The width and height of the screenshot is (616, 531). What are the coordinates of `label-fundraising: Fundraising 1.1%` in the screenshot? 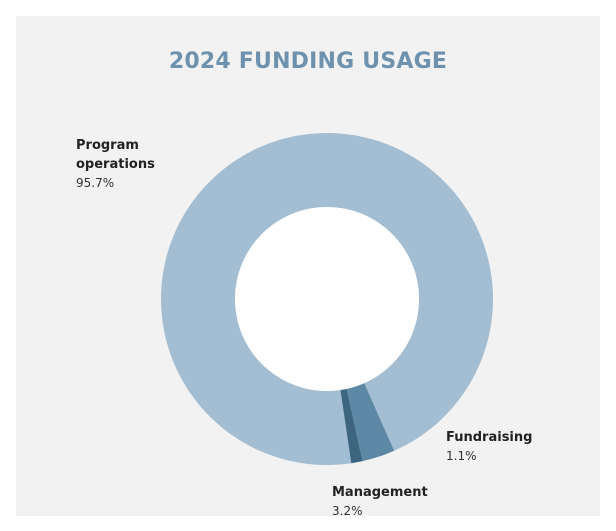 It's located at (489, 447).